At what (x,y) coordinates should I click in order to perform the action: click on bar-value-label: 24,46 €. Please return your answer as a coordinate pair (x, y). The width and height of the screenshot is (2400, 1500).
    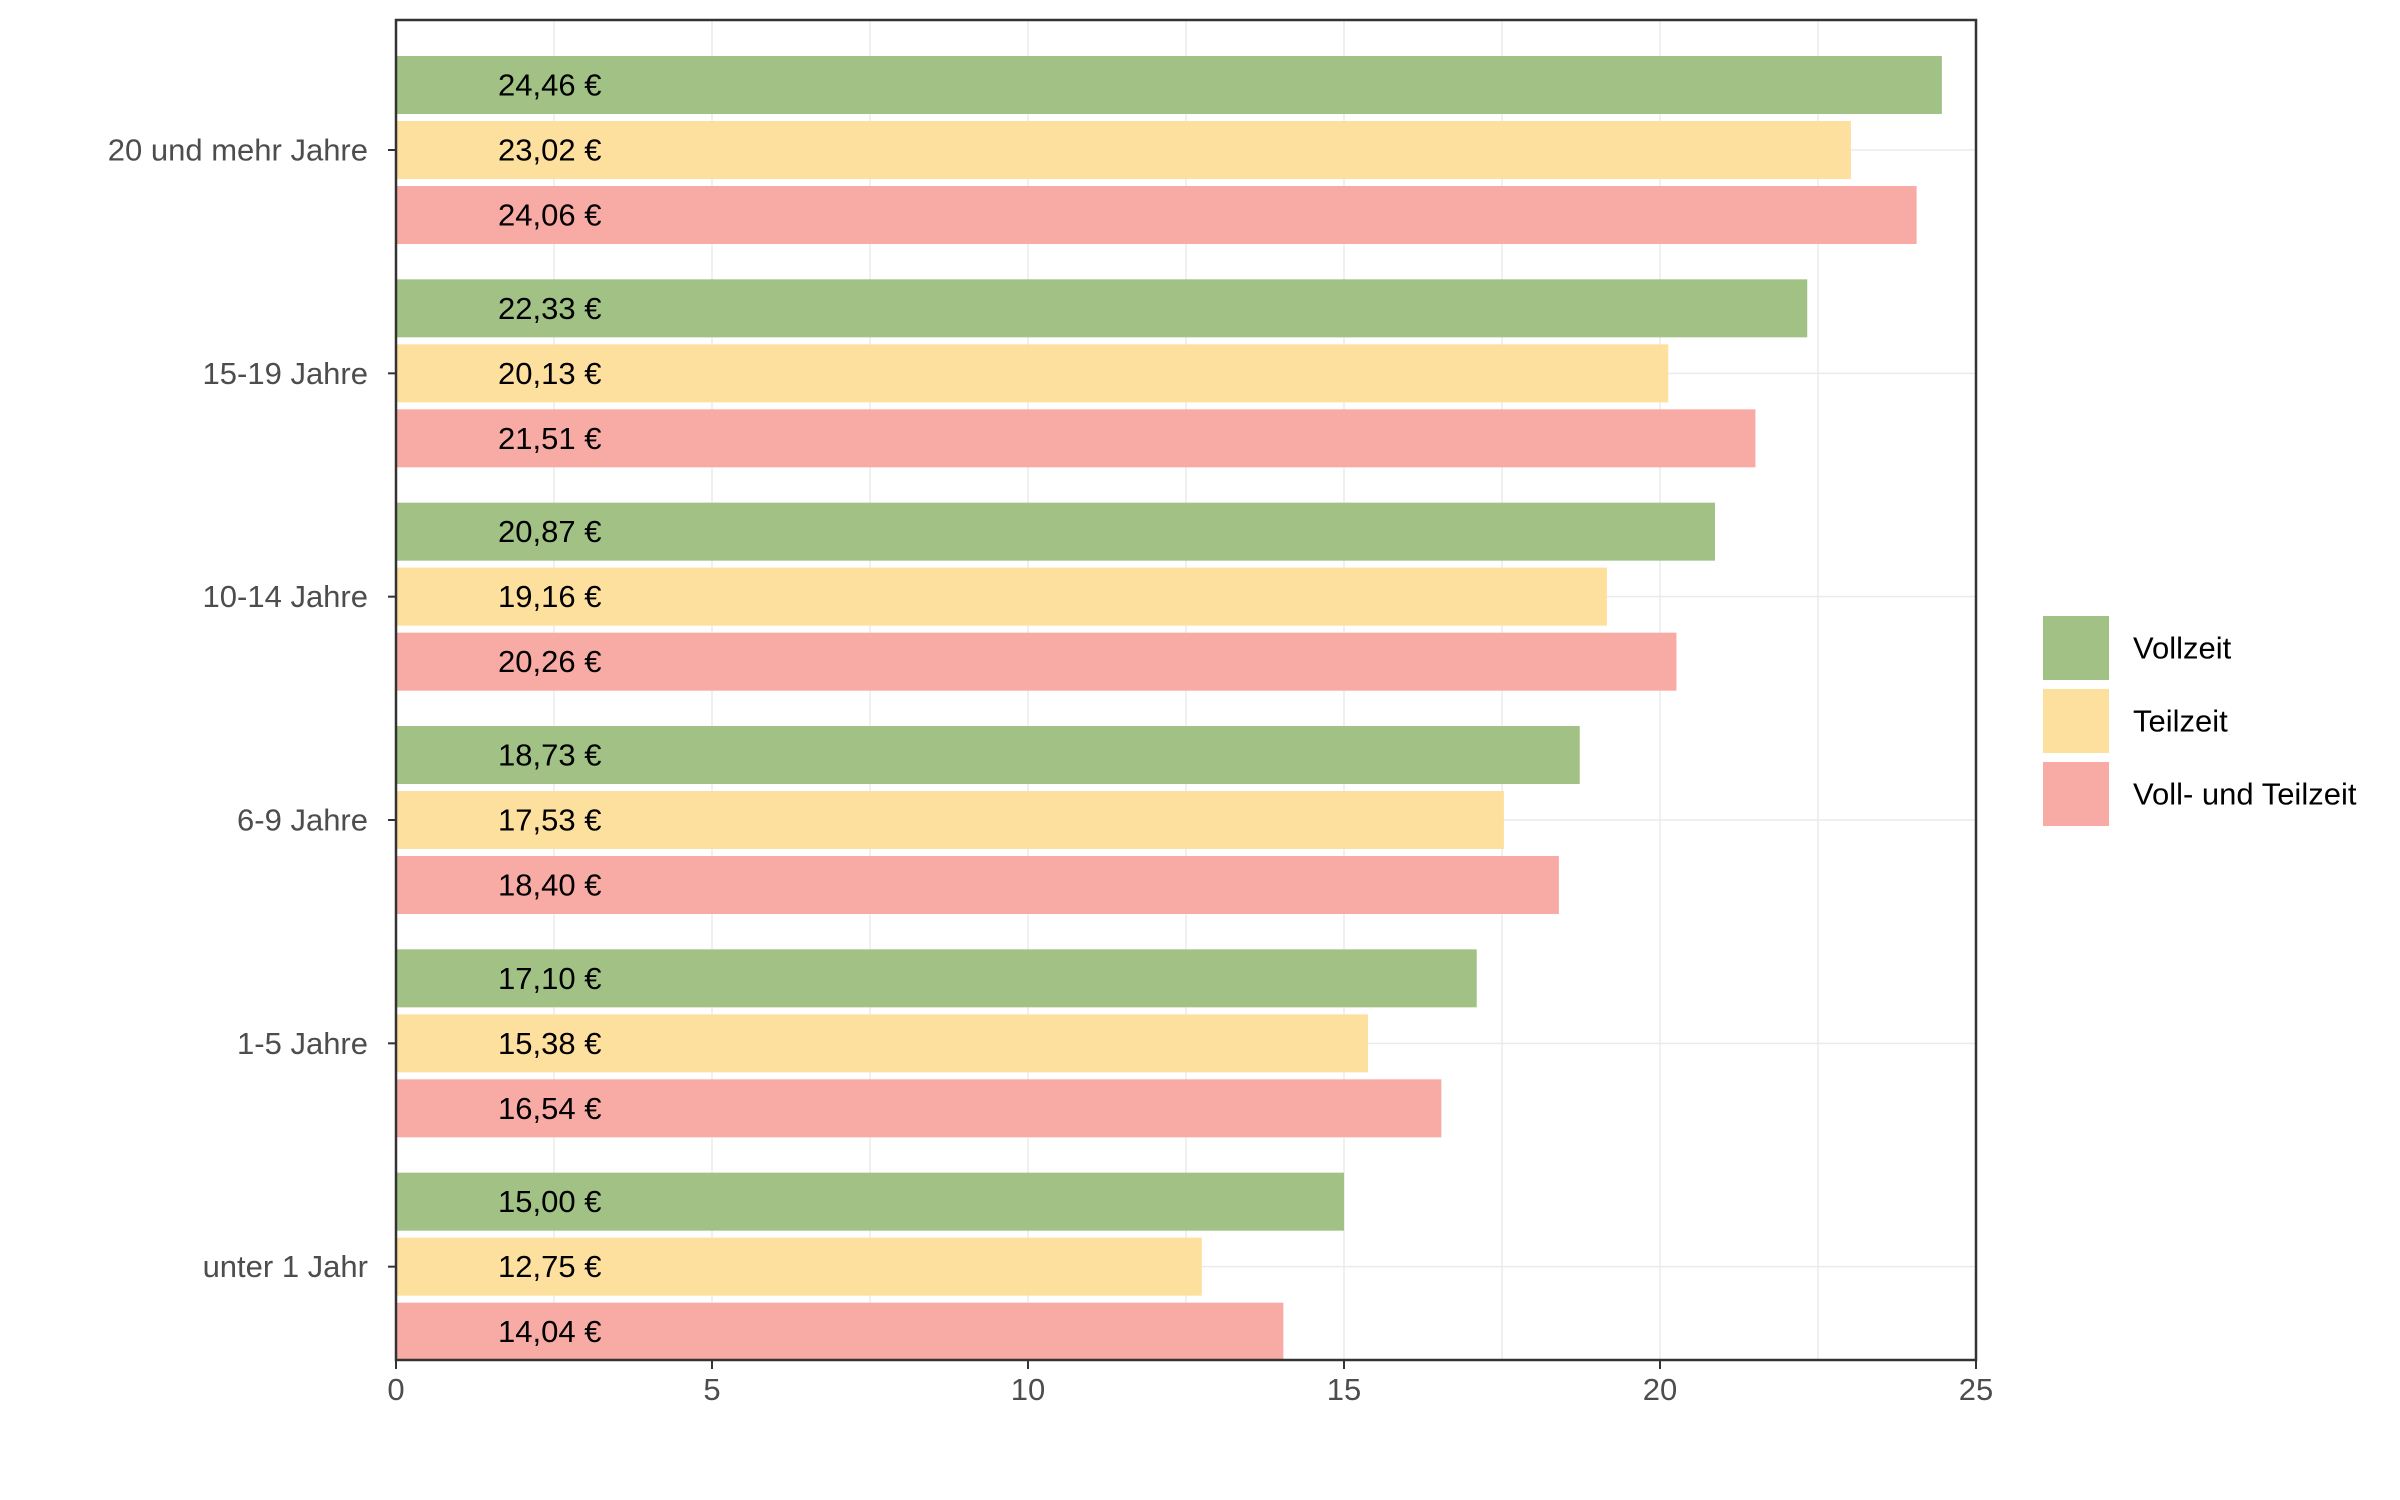
    Looking at the image, I should click on (549, 85).